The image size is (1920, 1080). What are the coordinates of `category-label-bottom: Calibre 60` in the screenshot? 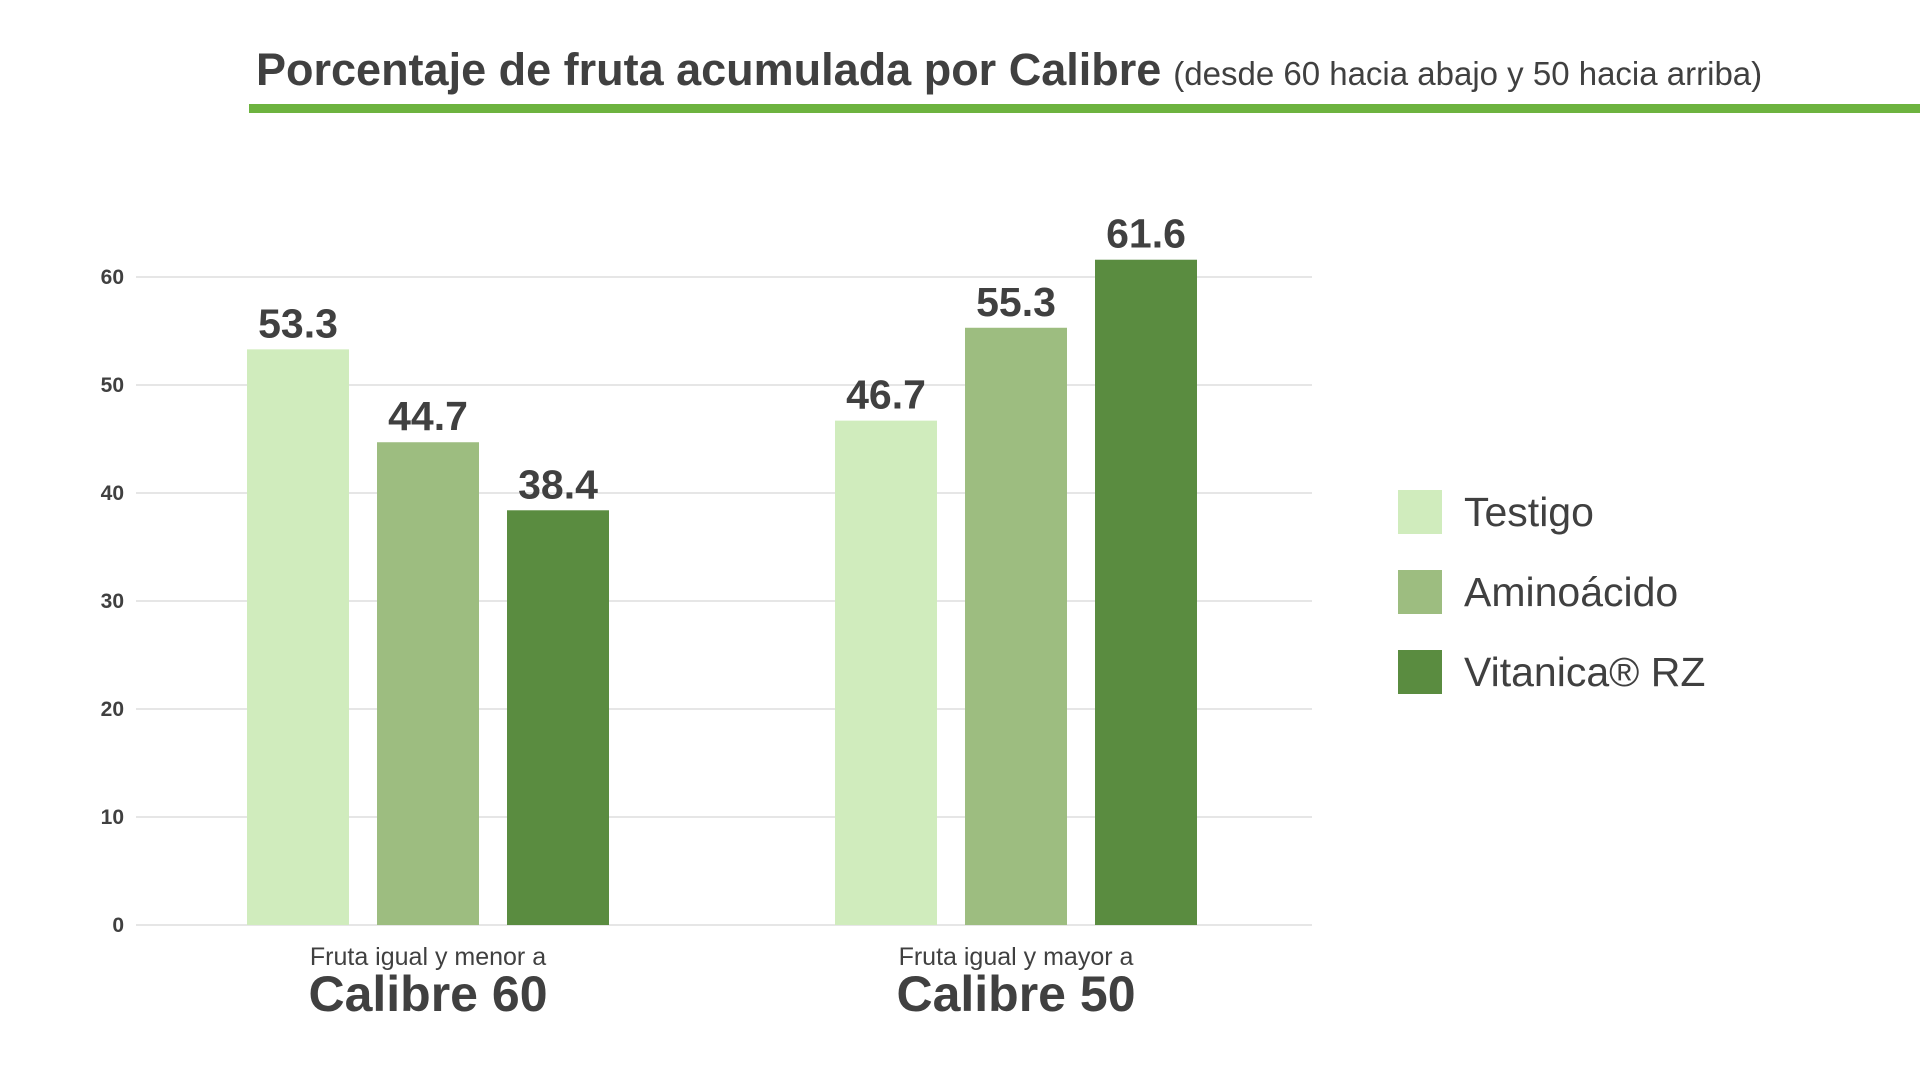 It's located at (427, 994).